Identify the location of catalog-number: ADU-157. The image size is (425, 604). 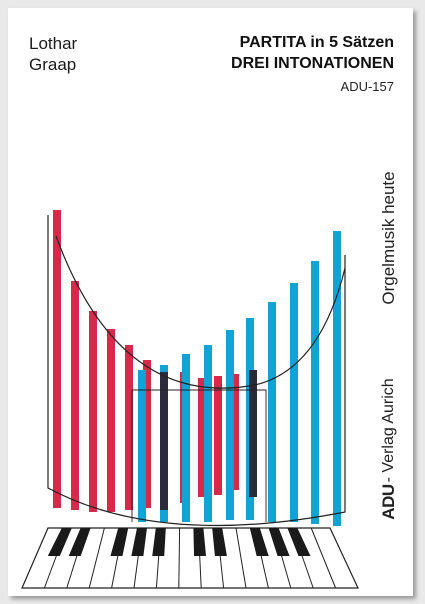
(367, 86).